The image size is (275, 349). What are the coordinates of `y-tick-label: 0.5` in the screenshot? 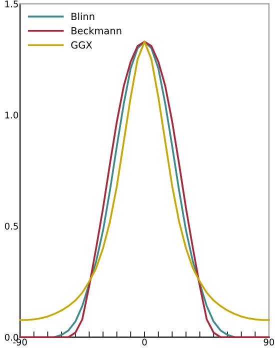 It's located at (11, 226).